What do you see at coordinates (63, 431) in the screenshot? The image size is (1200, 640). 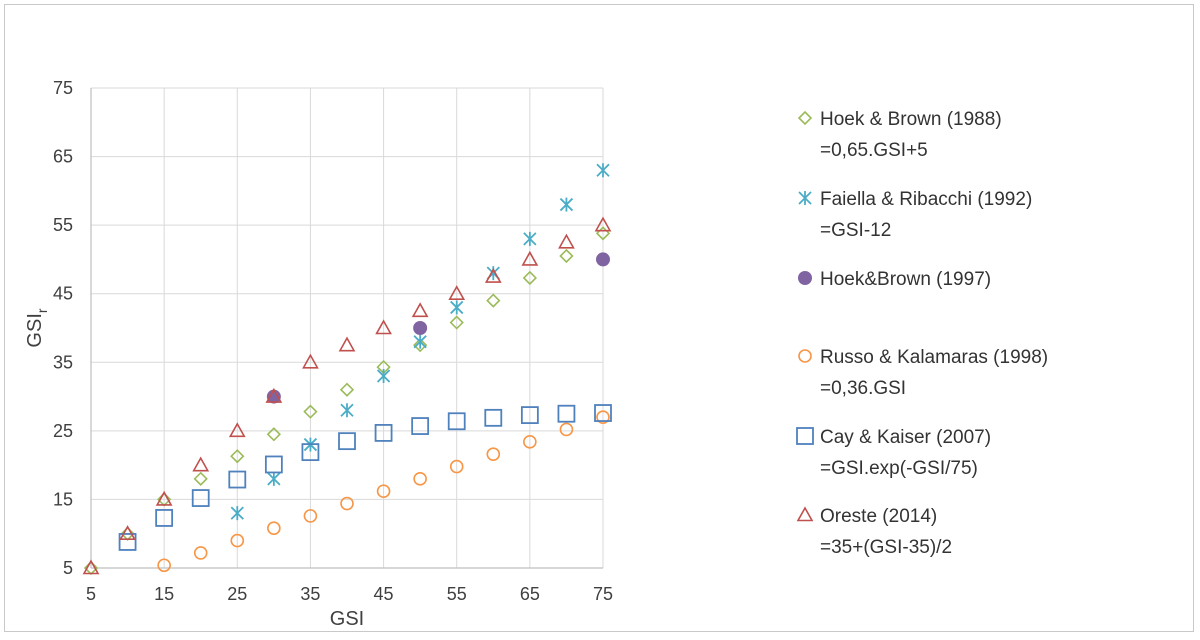 I see `y-tick-label: 25` at bounding box center [63, 431].